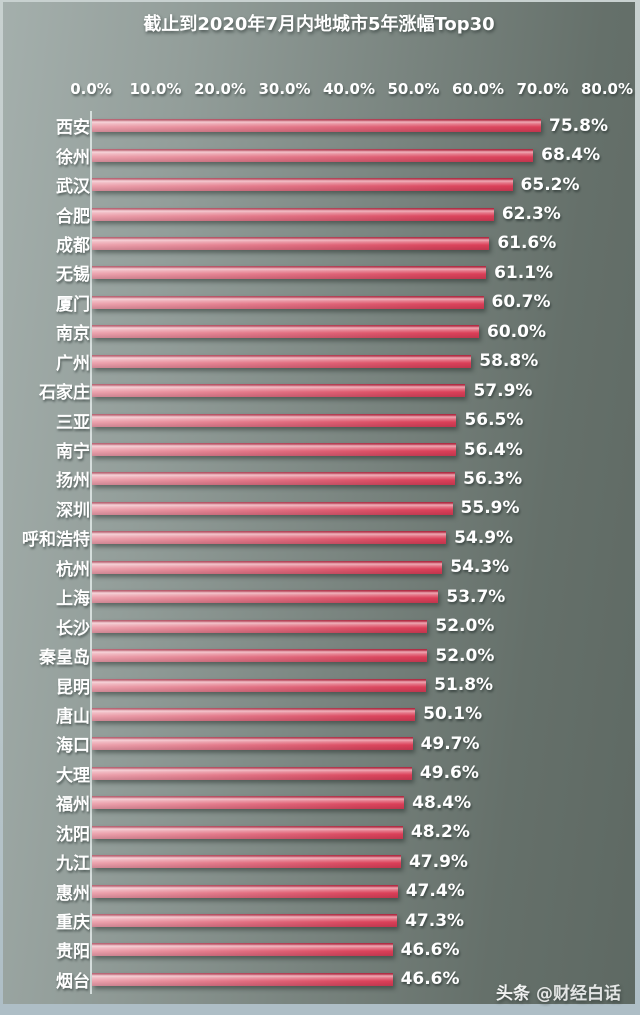 The width and height of the screenshot is (640, 1015). I want to click on chart-row: 长沙 52.0%, so click(319, 626).